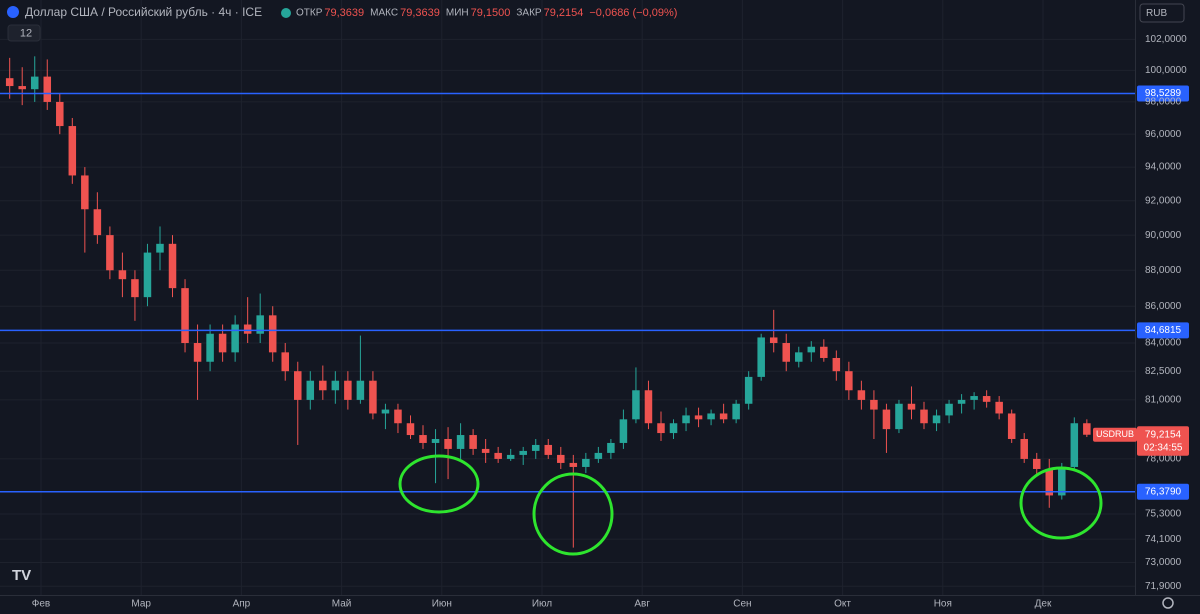  What do you see at coordinates (642, 604) in the screenshot?
I see `x-tick-label: Авг` at bounding box center [642, 604].